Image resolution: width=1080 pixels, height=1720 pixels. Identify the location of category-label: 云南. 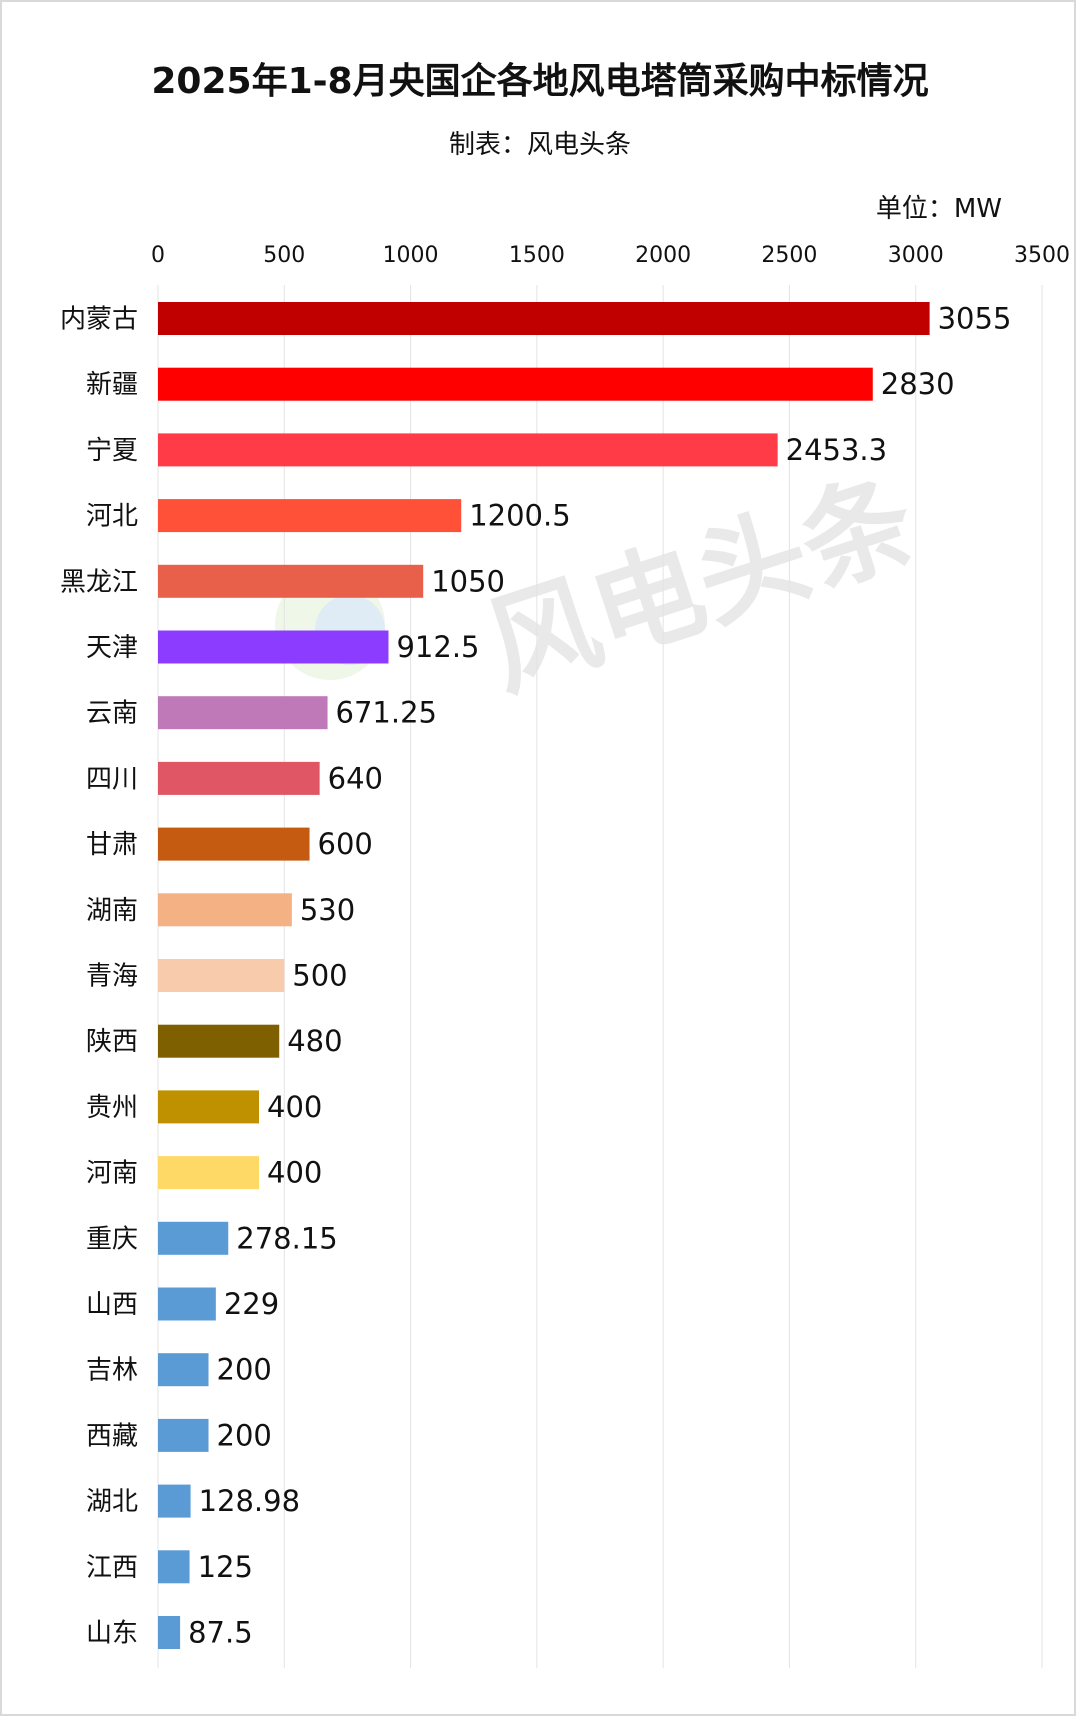
(112, 714).